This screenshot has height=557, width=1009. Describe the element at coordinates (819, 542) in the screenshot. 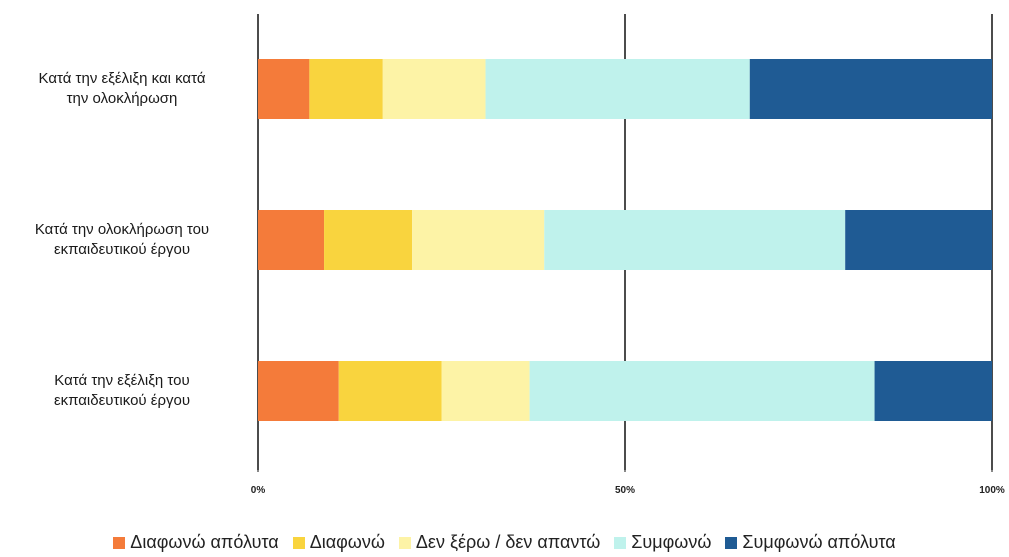

I see `legend-label: Συμφωνώ απόλυτα` at that location.